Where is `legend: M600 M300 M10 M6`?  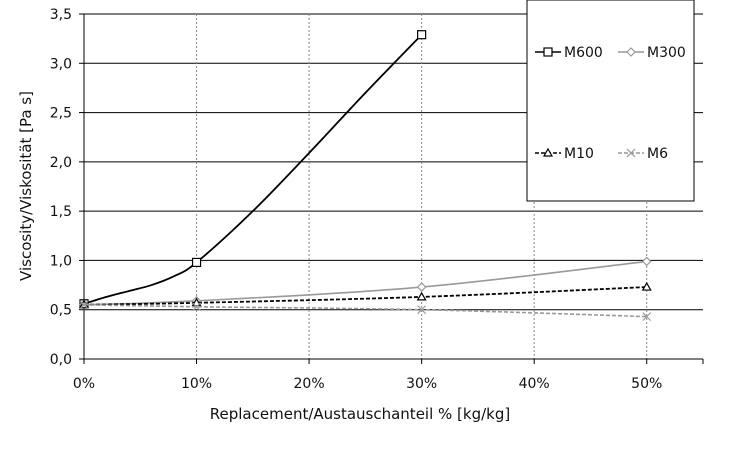 legend: M600 M300 M10 M6 is located at coordinates (610, 101).